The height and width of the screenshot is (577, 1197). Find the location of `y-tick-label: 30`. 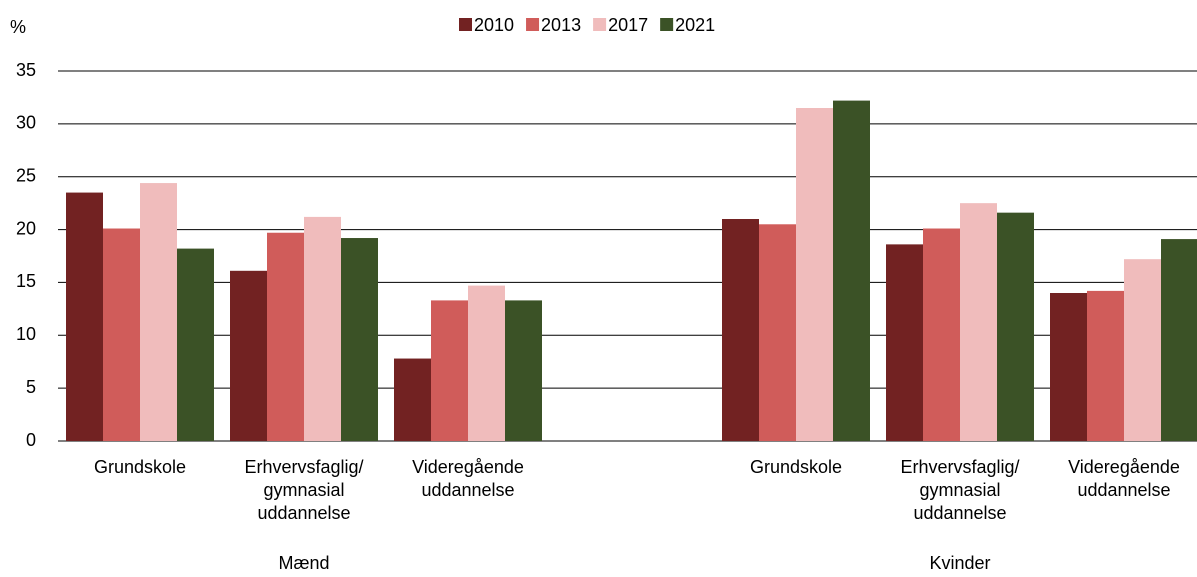

y-tick-label: 30 is located at coordinates (26, 123).